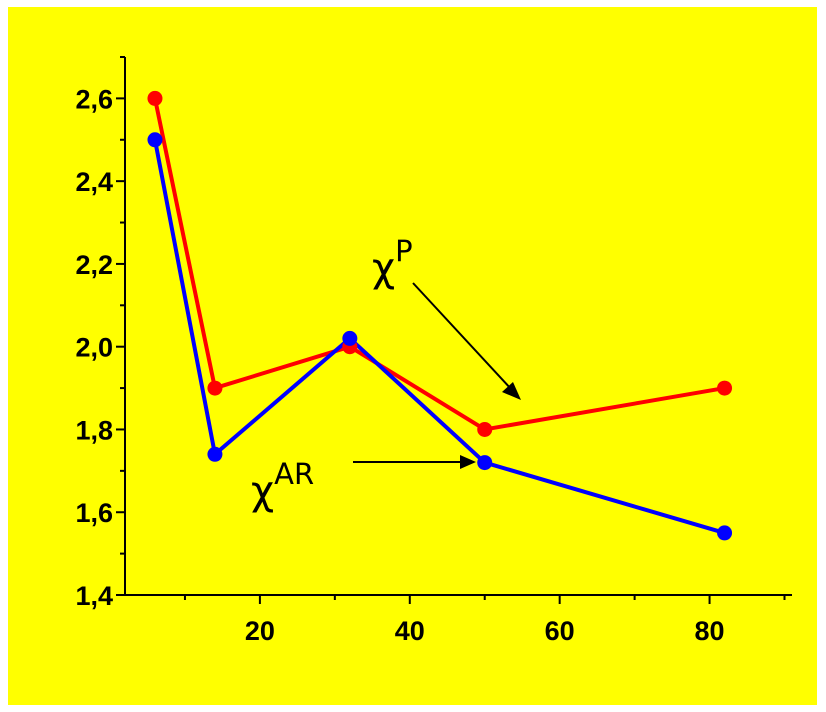  I want to click on x-tick-label: 20, so click(260, 631).